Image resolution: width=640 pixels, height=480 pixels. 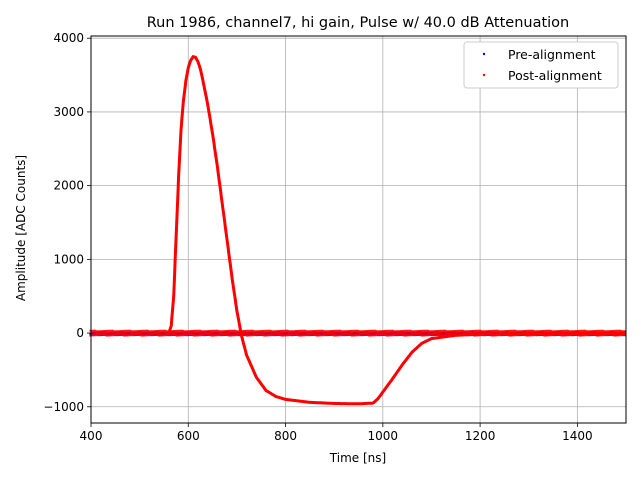 I want to click on y-axis-label: Amplitude [ADC Counts], so click(x=21, y=228).